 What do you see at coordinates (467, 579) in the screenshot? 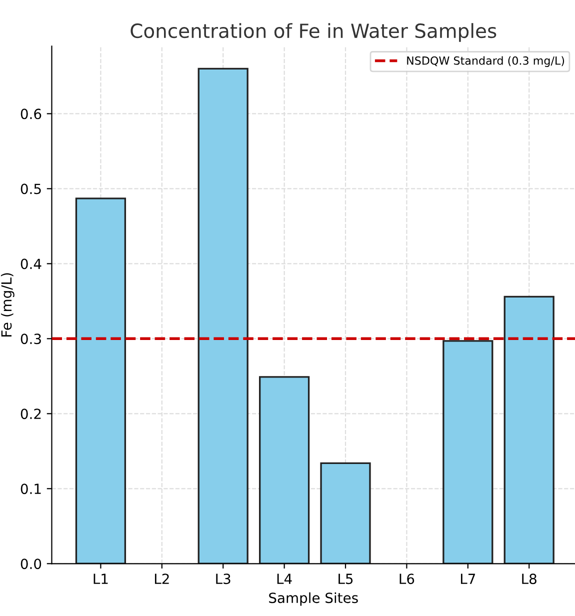
I see `x-tick-label: L7` at bounding box center [467, 579].